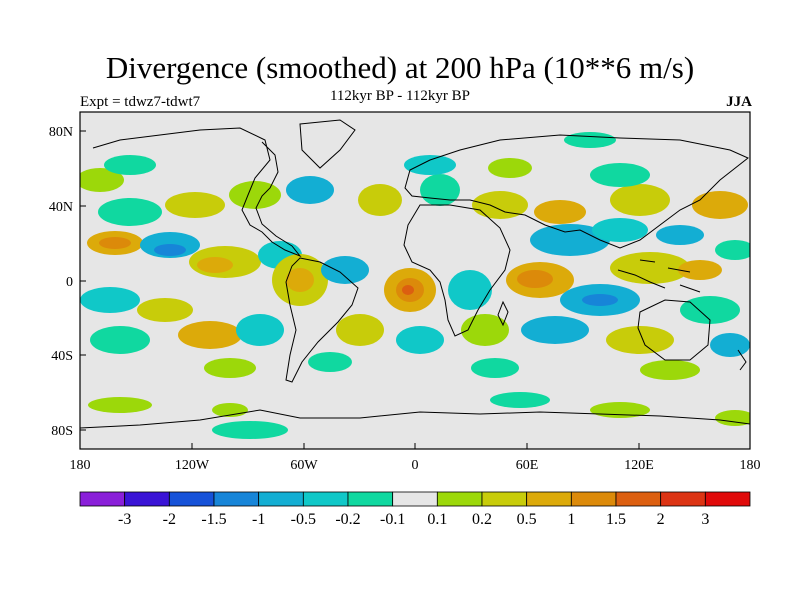 The width and height of the screenshot is (800, 600). What do you see at coordinates (192, 465) in the screenshot?
I see `lon-tick-label: 120W` at bounding box center [192, 465].